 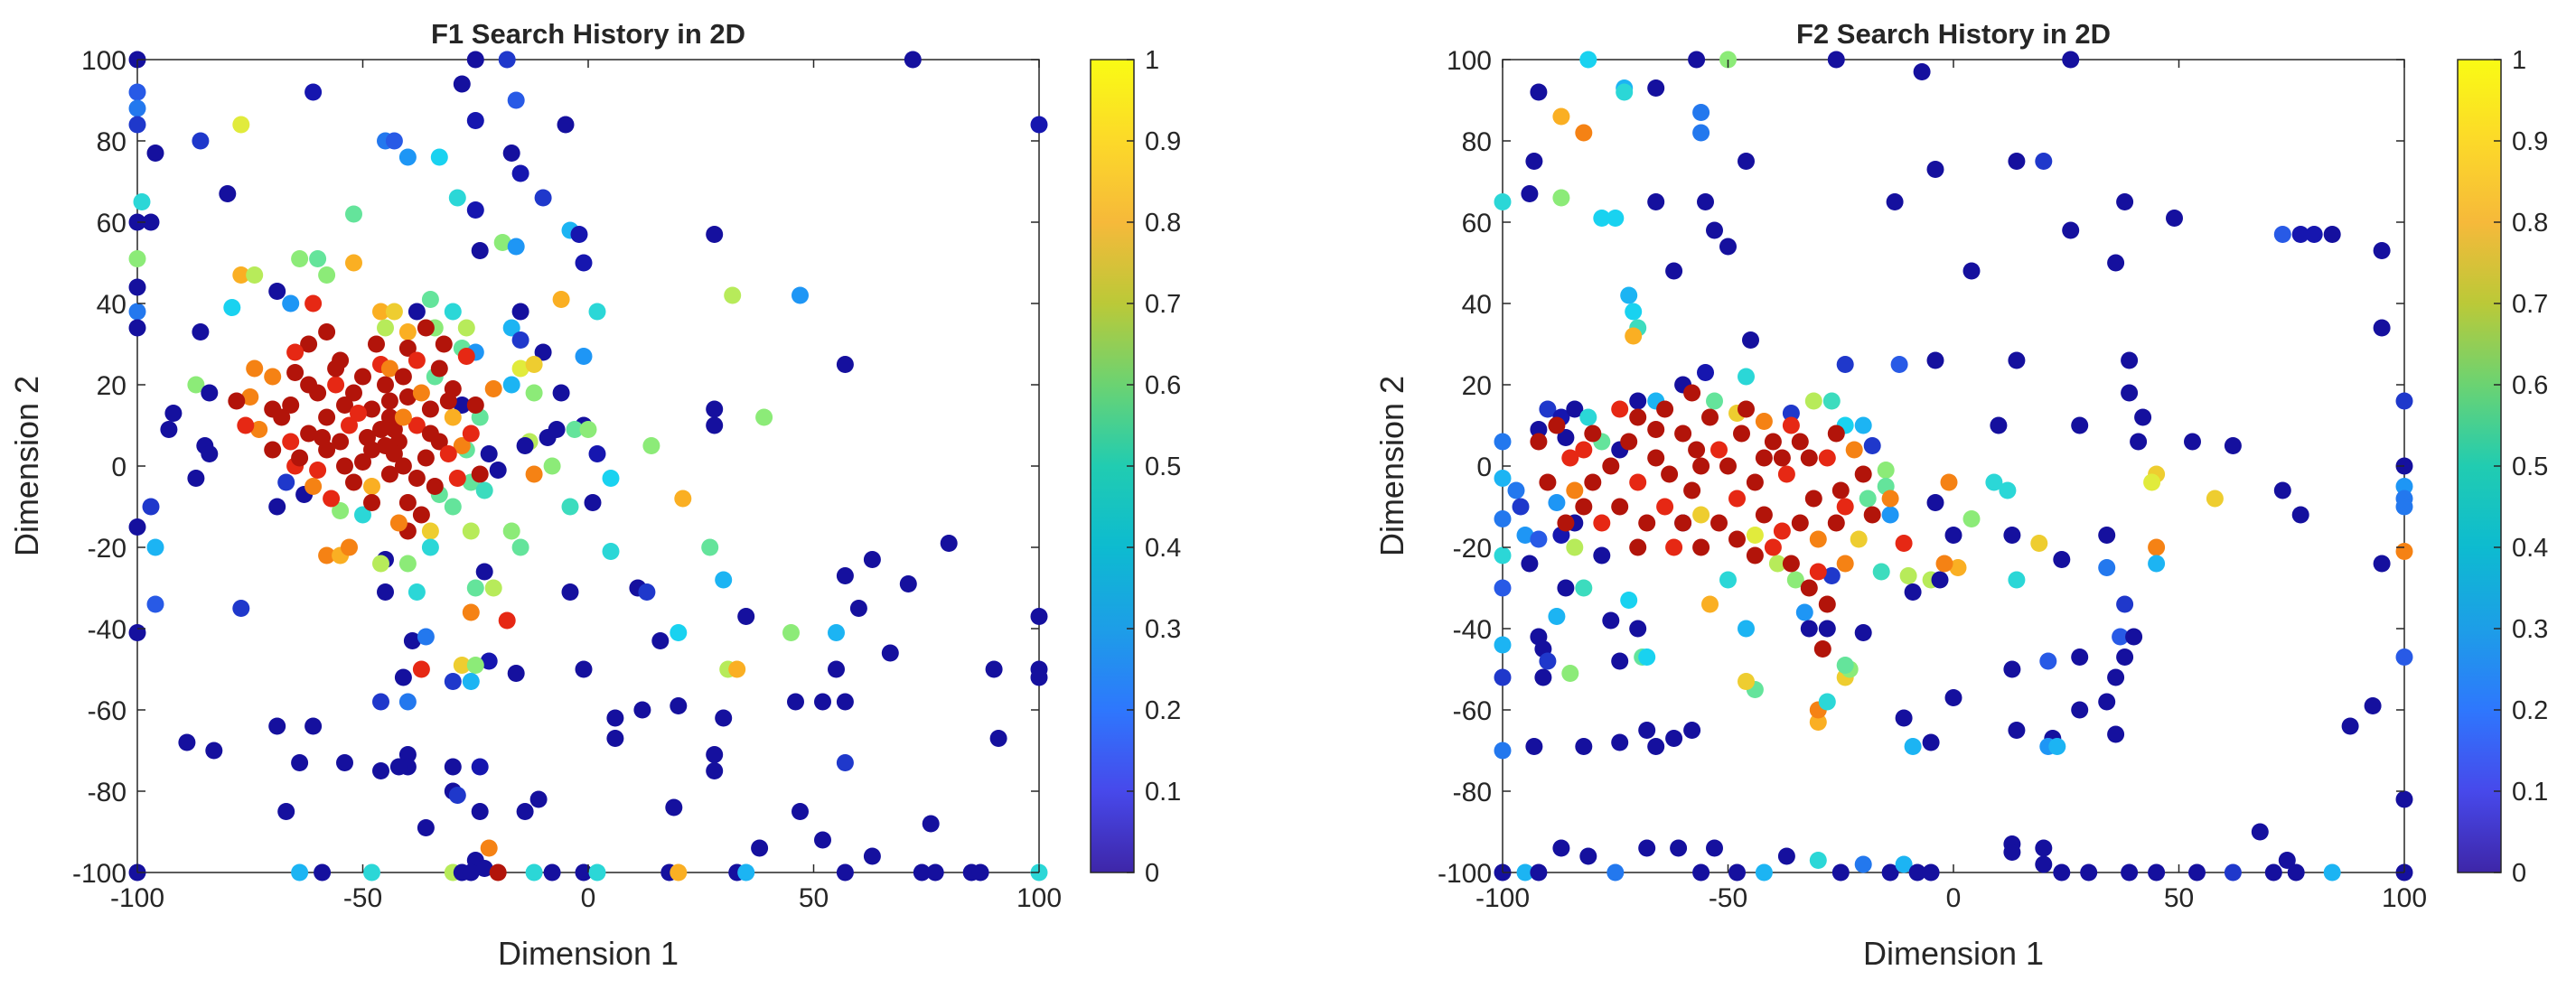 I want to click on y-tick-label: -20, so click(x=1472, y=549).